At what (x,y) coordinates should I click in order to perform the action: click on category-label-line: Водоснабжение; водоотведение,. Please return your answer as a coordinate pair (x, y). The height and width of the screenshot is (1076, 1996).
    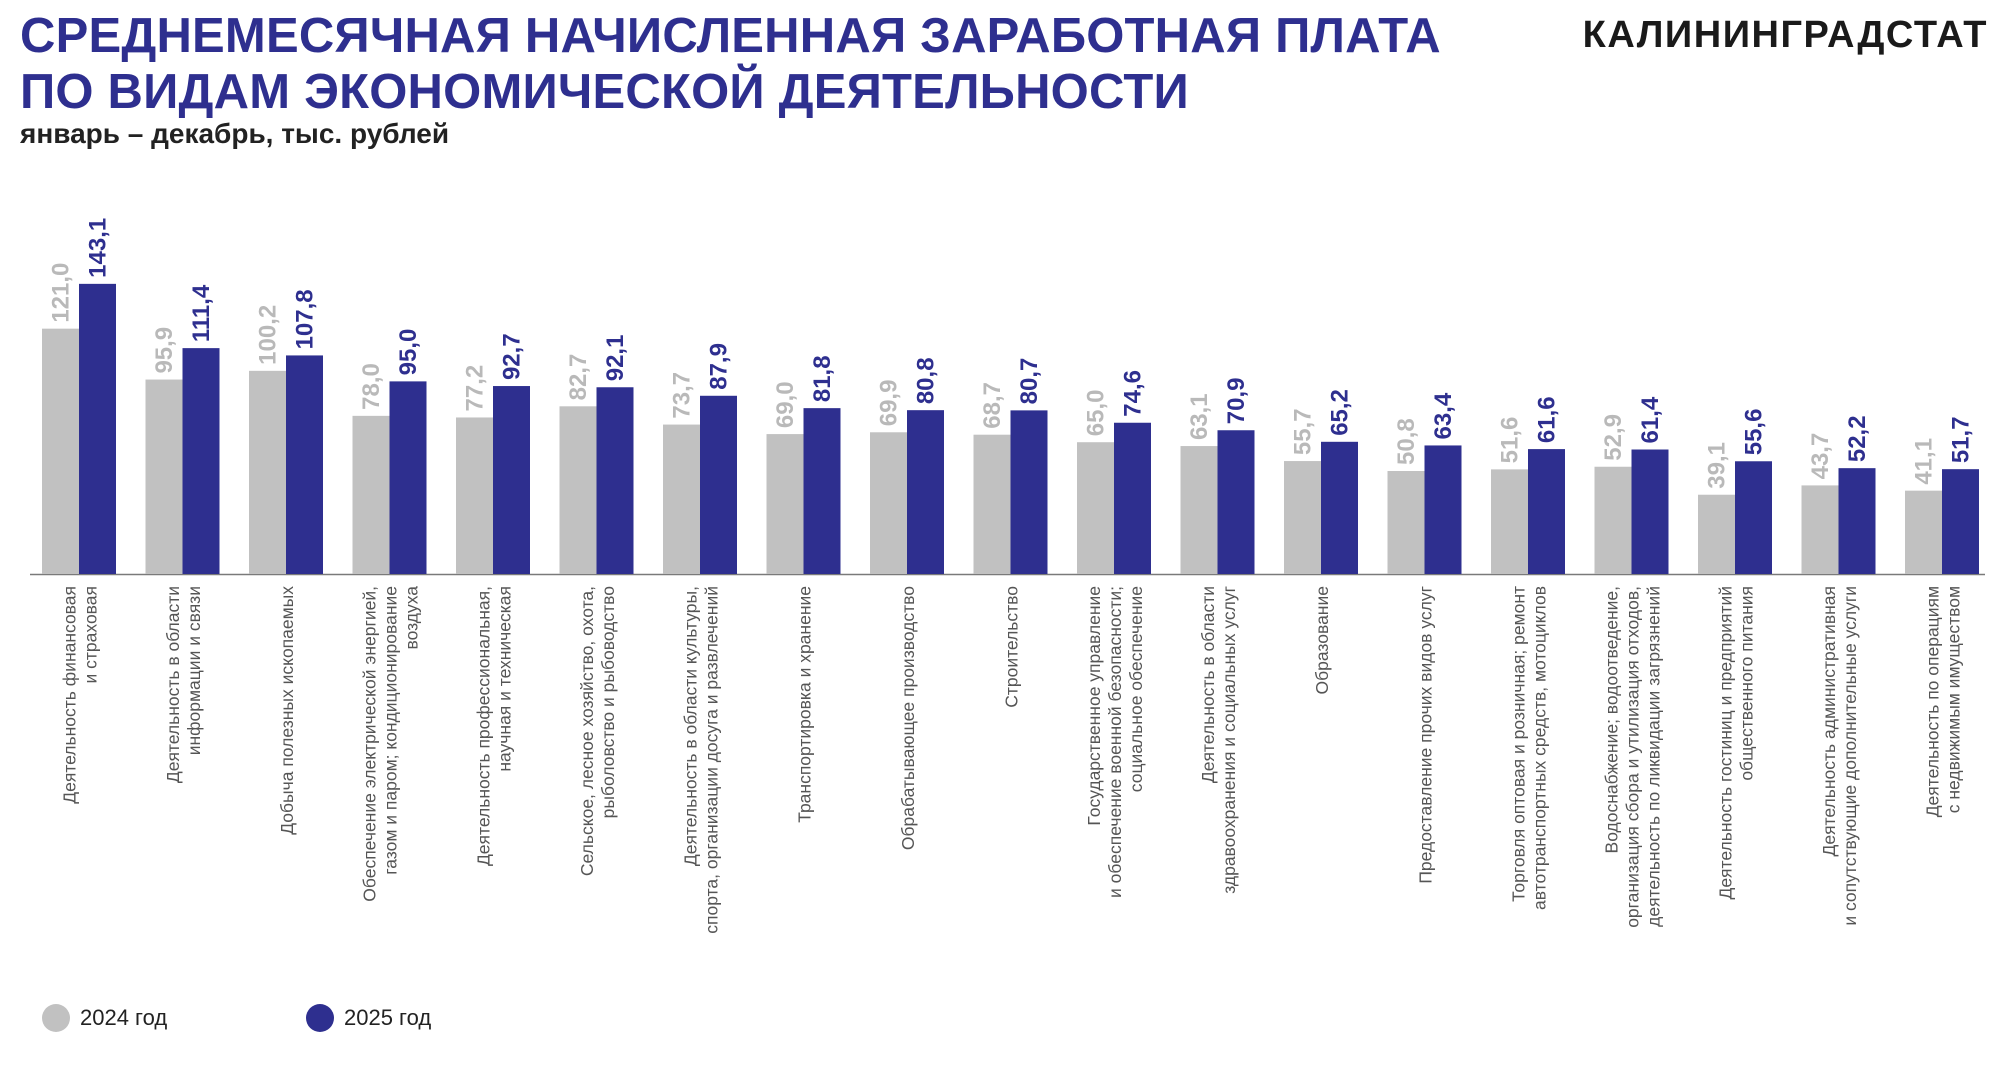
    Looking at the image, I should click on (1612, 719).